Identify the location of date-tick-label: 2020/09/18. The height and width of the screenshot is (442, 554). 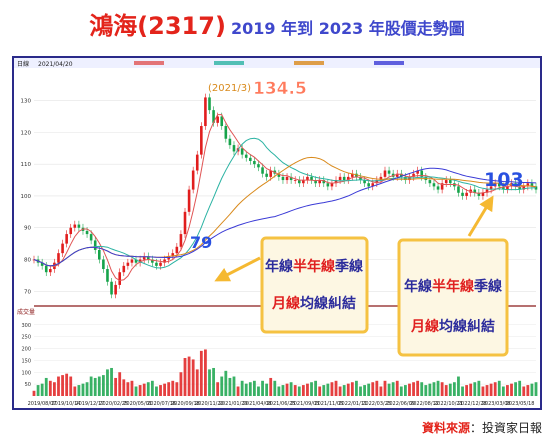
(185, 404).